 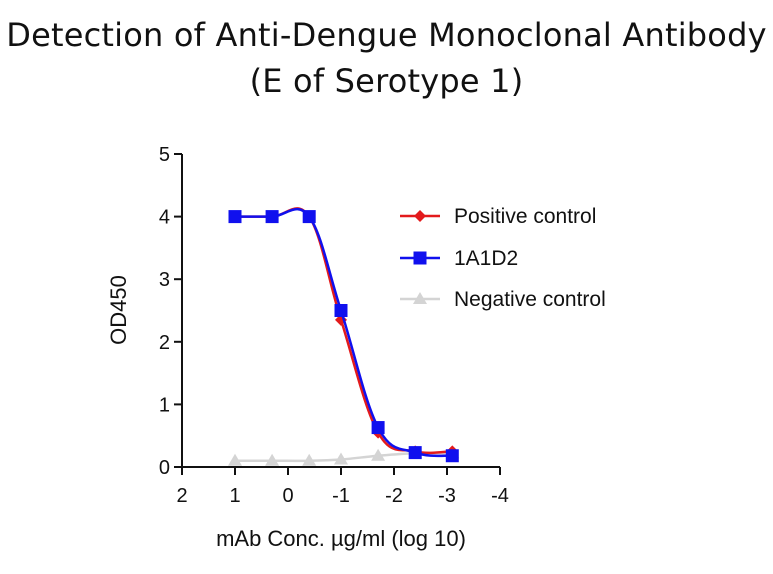 I want to click on y-tick-label: 0, so click(x=164, y=468).